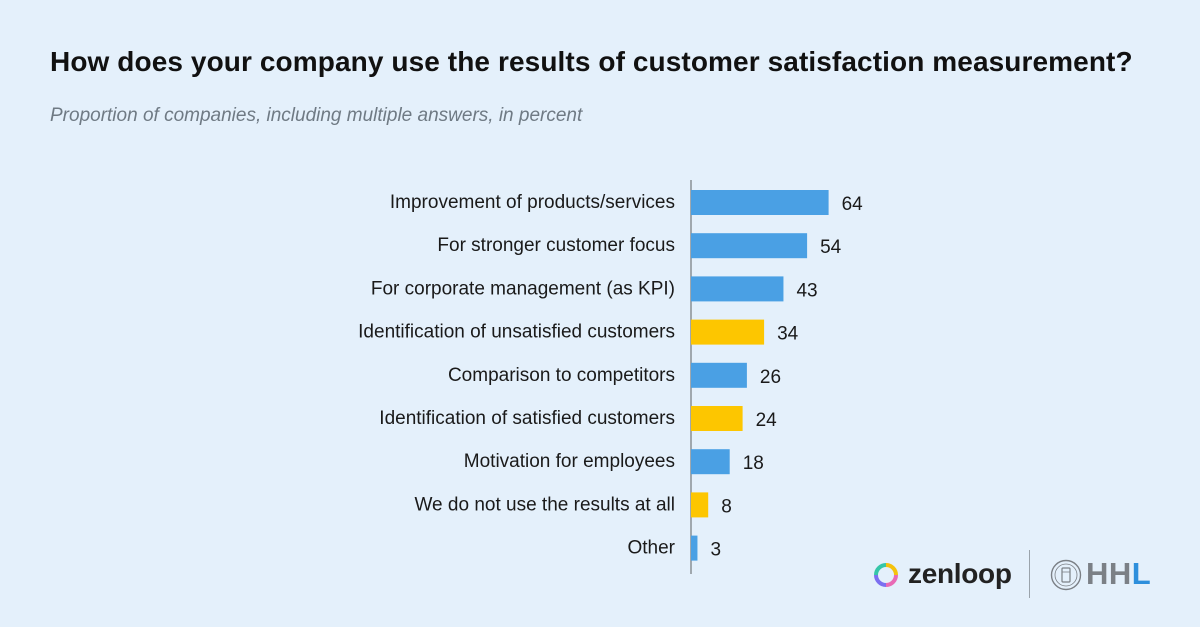 The image size is (1200, 627). I want to click on value-label: 3, so click(715, 550).